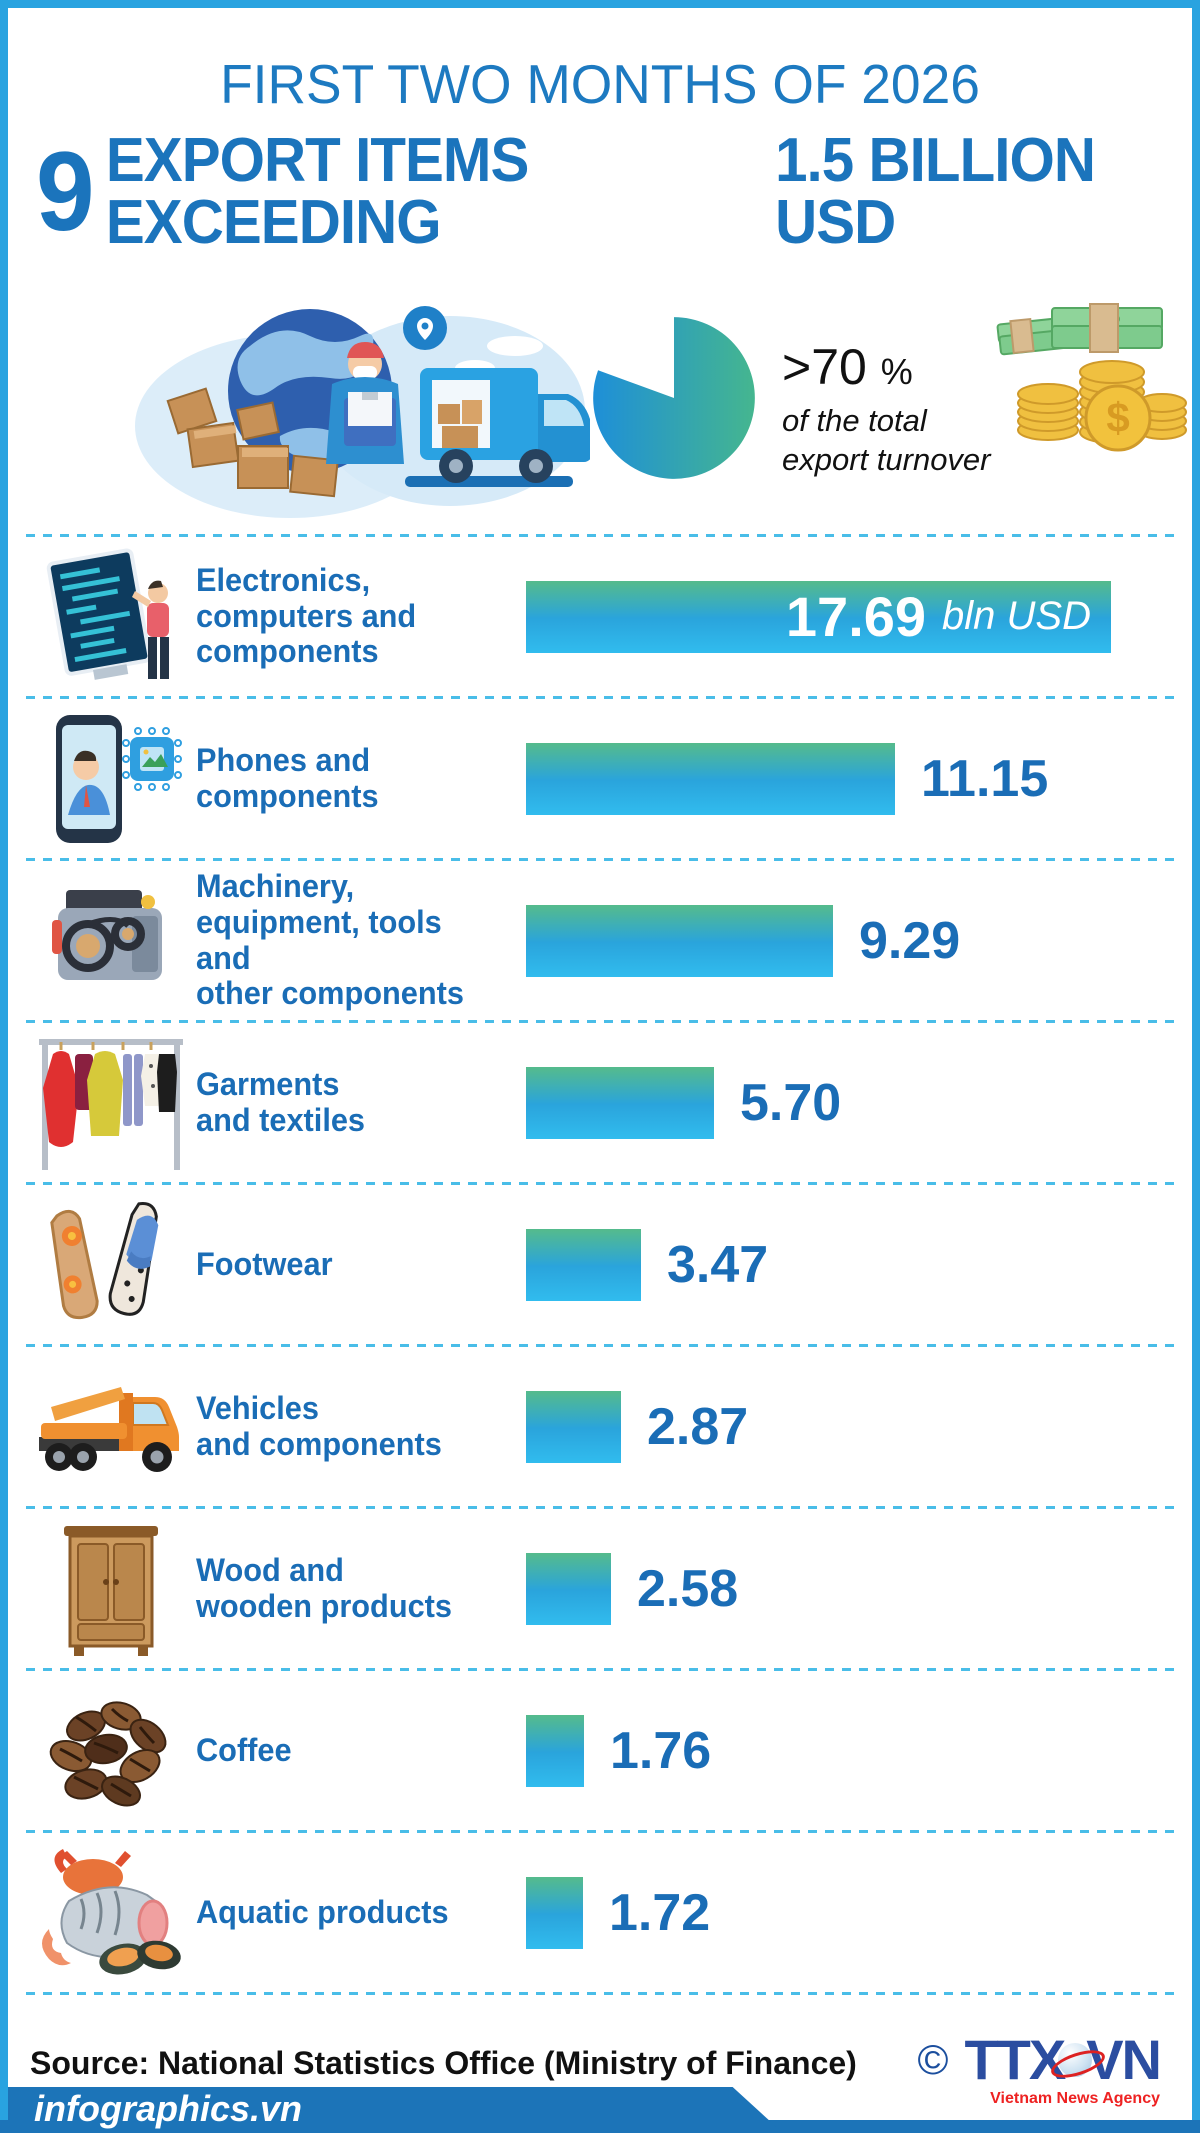 This screenshot has width=1200, height=2133. I want to click on footwear-icon, so click(111, 1265).